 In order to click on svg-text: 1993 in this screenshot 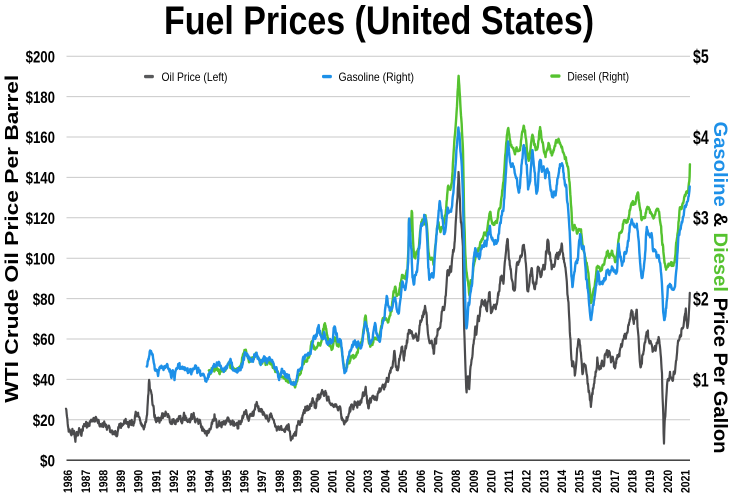, I will do `click(192, 481)`.